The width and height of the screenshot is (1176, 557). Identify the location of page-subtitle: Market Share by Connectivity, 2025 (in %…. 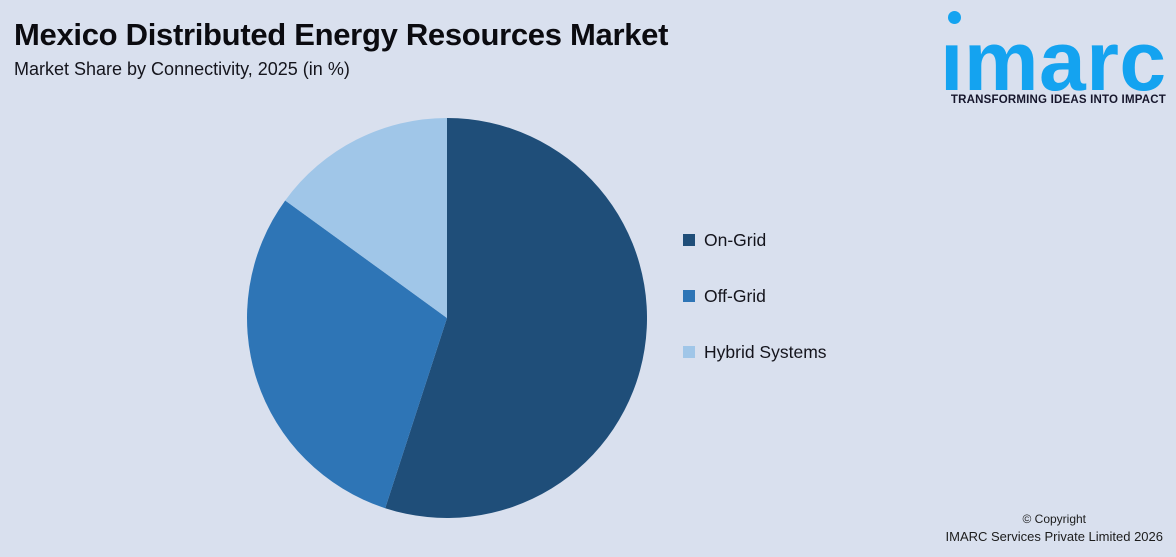
(182, 68).